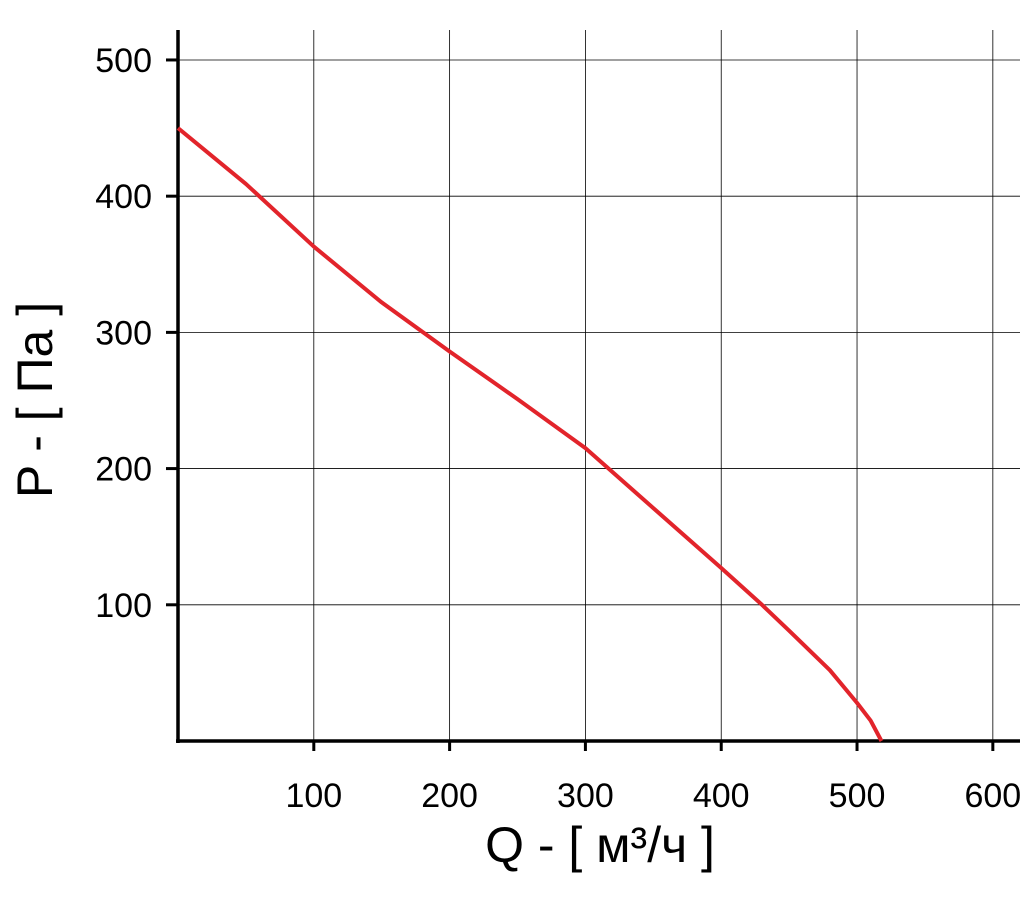  I want to click on x-tick-label: 400, so click(721, 796).